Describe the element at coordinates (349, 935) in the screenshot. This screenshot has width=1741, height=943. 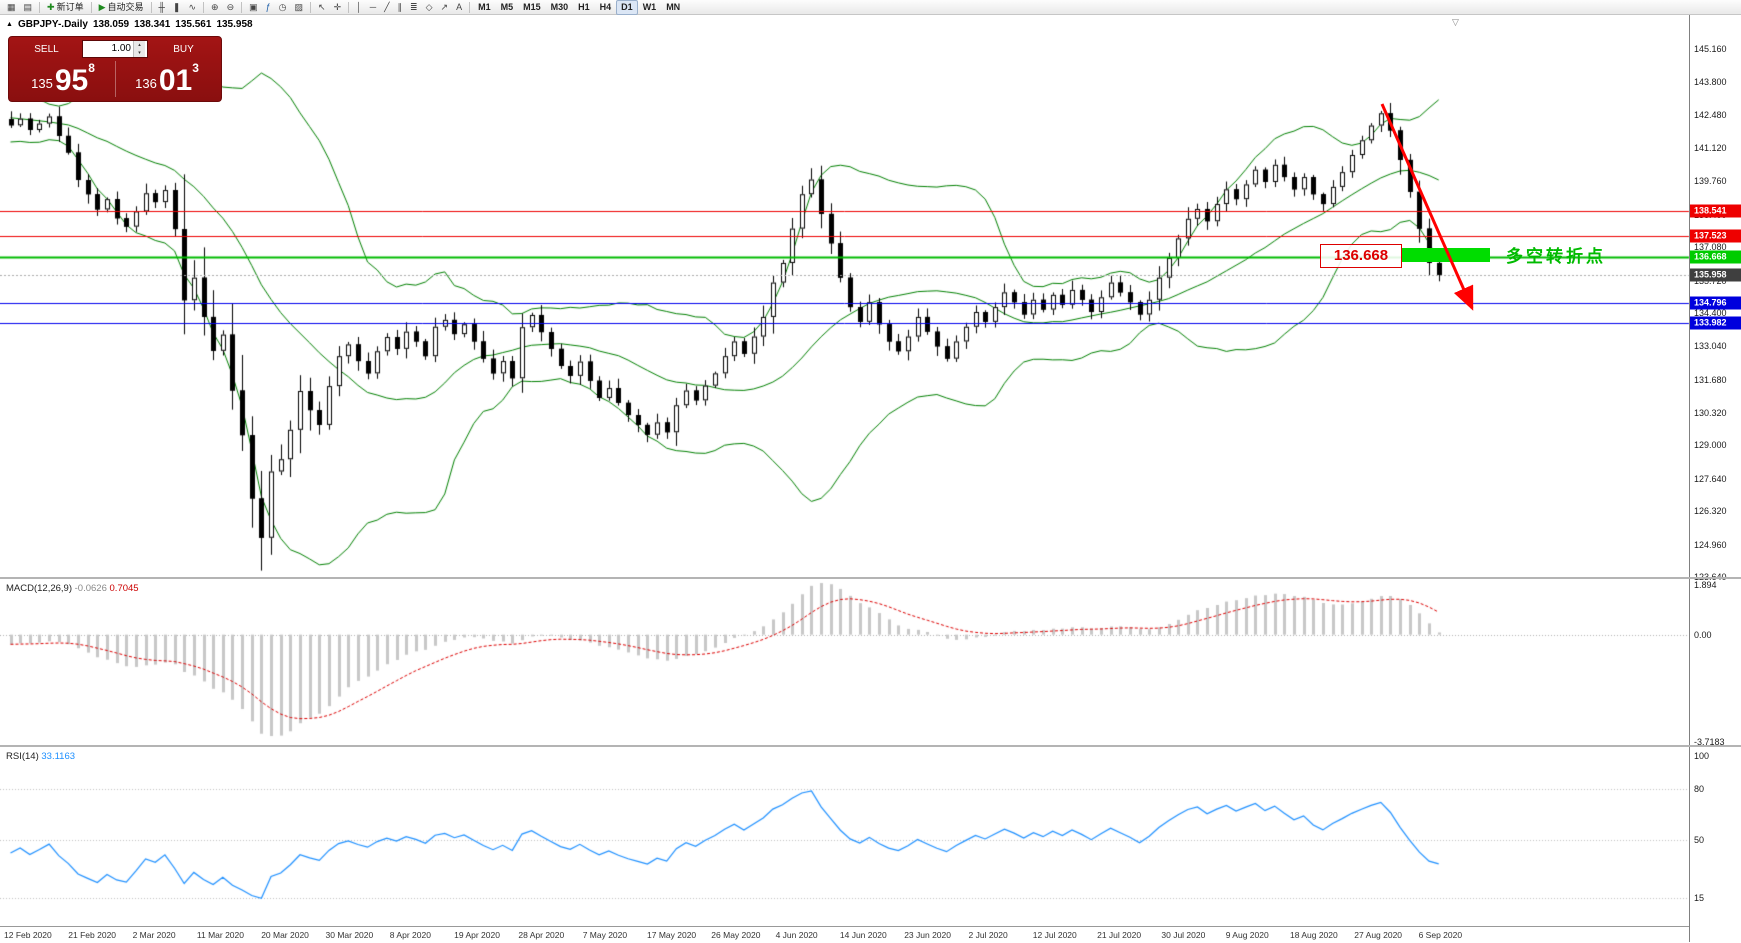
I see `time-label: 30 Mar 2020` at that location.